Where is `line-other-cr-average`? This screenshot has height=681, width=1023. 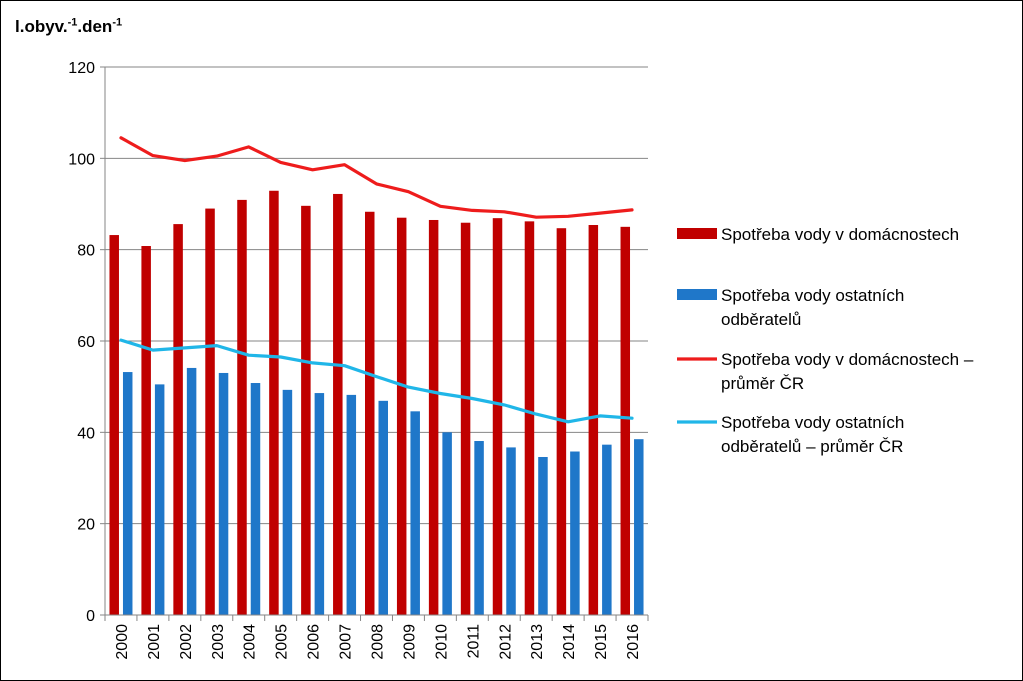 line-other-cr-average is located at coordinates (376, 381).